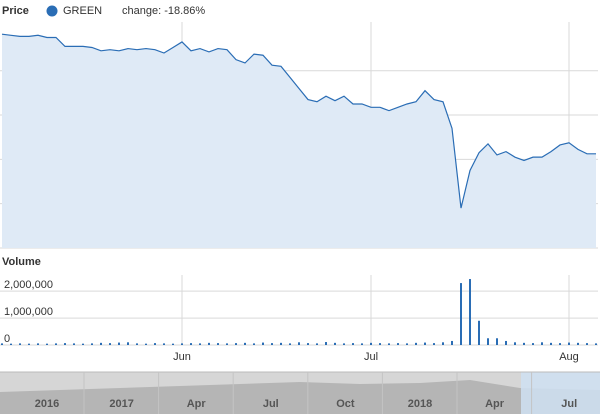  Describe the element at coordinates (163, 11) in the screenshot. I see `change-label: change: -18.86%` at that location.